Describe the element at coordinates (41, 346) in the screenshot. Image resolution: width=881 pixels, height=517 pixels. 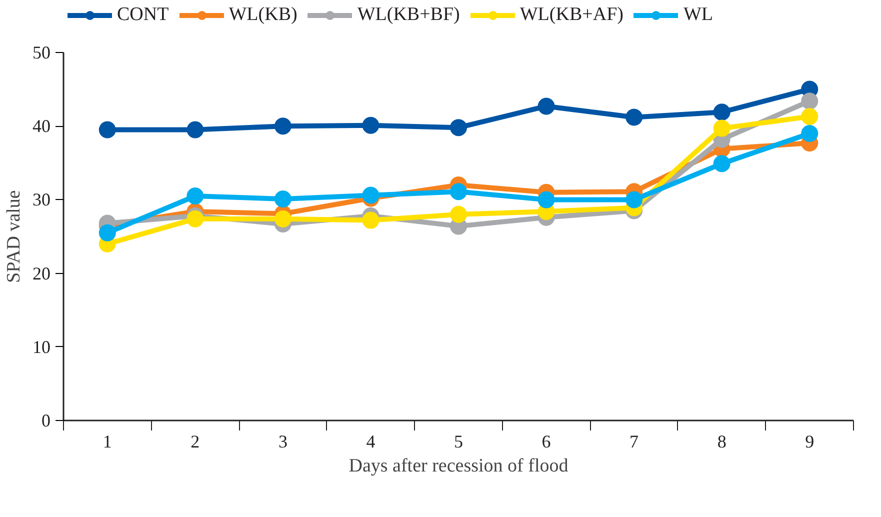
I see `y-tick-label: 10` at that location.